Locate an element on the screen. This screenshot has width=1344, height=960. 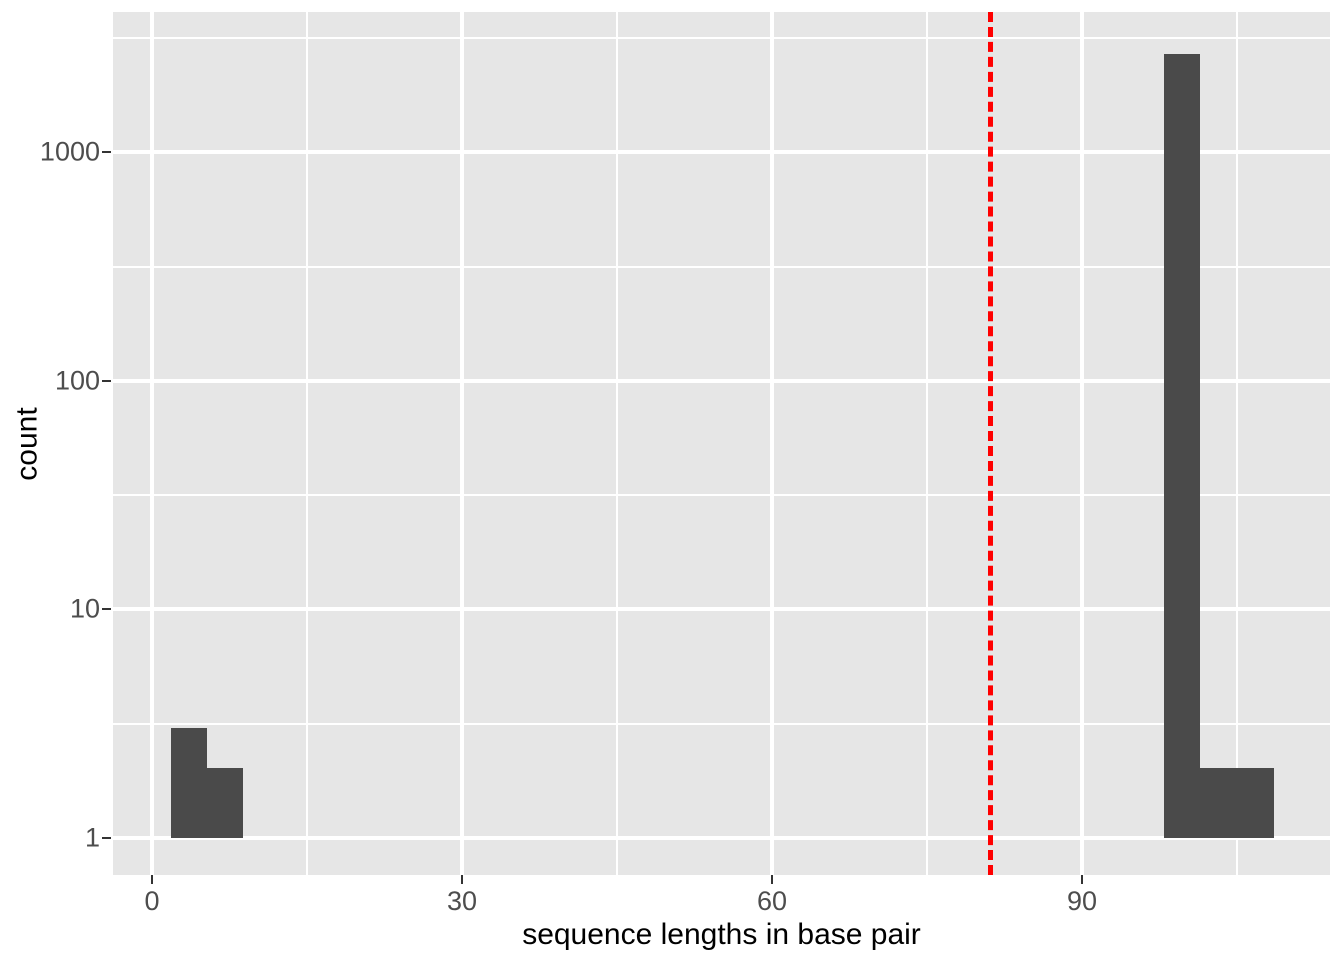
x-tick-label-0: 0 is located at coordinates (152, 901).